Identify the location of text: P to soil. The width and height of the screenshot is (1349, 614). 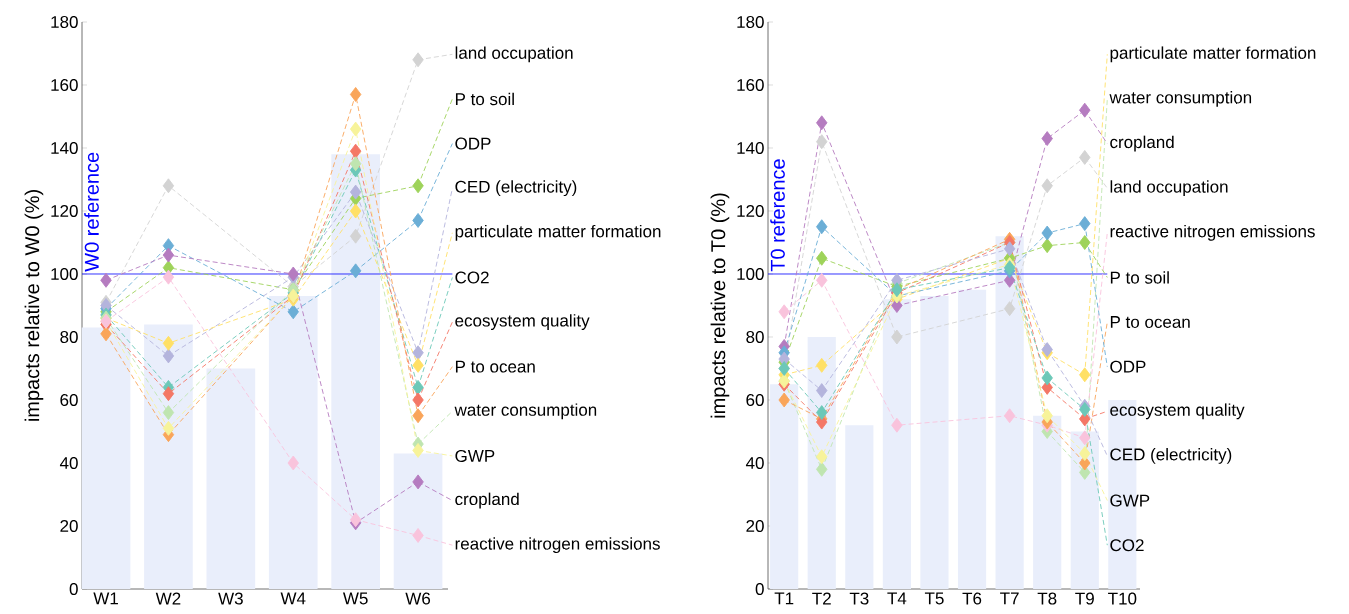
(484, 99).